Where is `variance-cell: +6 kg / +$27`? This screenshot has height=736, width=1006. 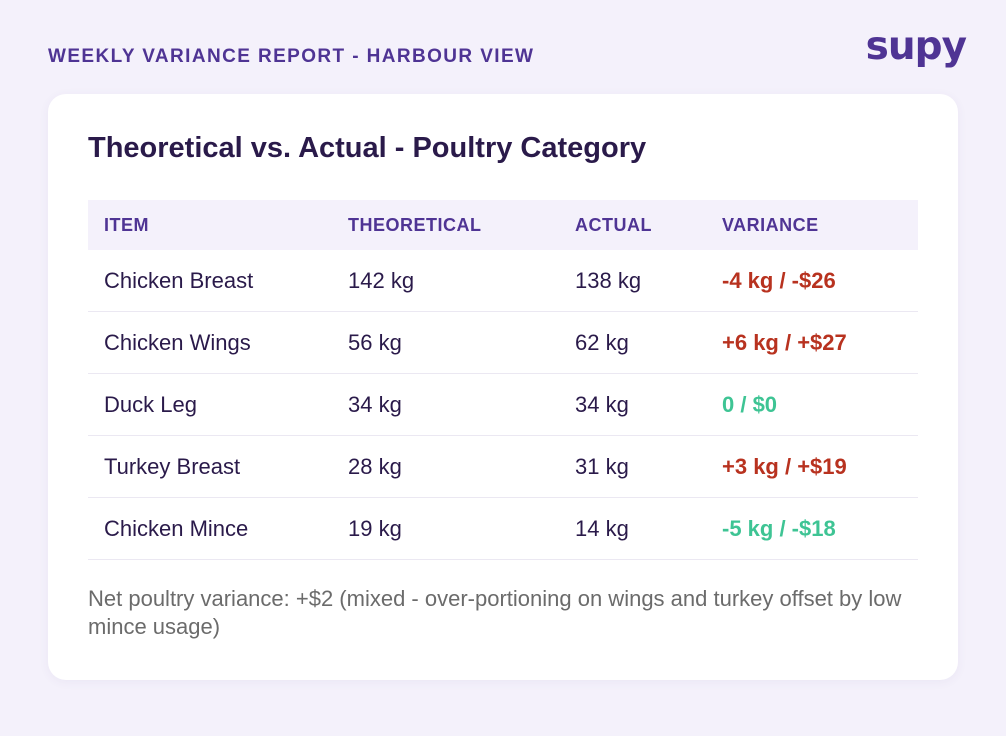
variance-cell: +6 kg / +$27 is located at coordinates (784, 342).